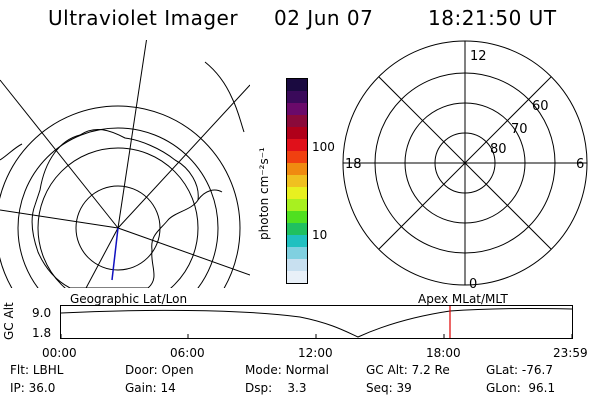 The width and height of the screenshot is (600, 400). I want to click on status-gain: Gain: 14, so click(150, 388).